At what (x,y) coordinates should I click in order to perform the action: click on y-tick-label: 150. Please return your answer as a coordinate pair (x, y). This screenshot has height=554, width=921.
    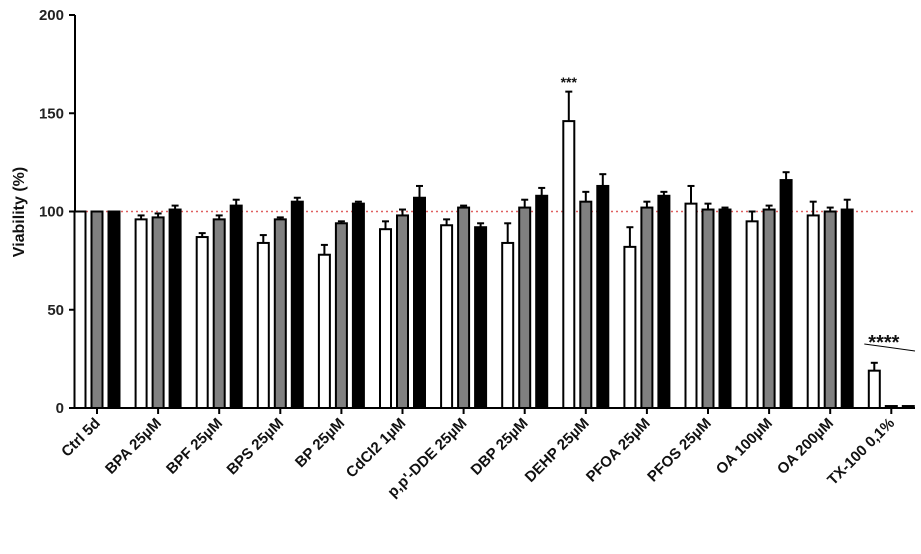
    Looking at the image, I should click on (51, 113).